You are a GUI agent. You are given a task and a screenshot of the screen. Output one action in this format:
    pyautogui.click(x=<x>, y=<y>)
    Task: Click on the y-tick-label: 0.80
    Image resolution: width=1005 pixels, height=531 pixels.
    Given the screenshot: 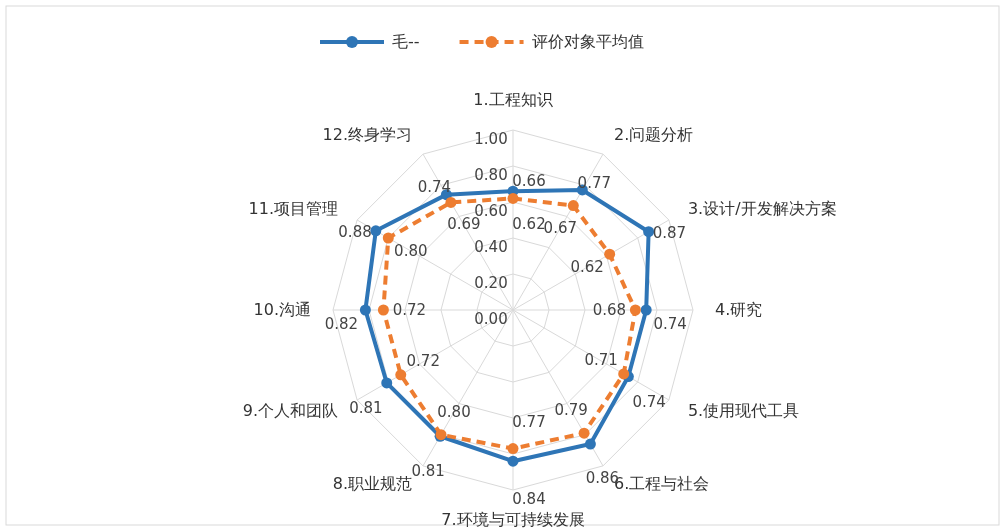 What is the action you would take?
    pyautogui.click(x=491, y=174)
    